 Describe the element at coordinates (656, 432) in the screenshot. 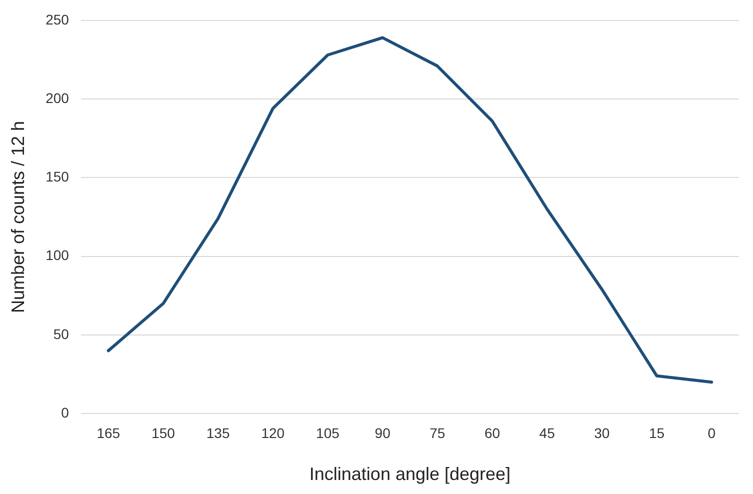

I see `x-tick-label: 15` at that location.